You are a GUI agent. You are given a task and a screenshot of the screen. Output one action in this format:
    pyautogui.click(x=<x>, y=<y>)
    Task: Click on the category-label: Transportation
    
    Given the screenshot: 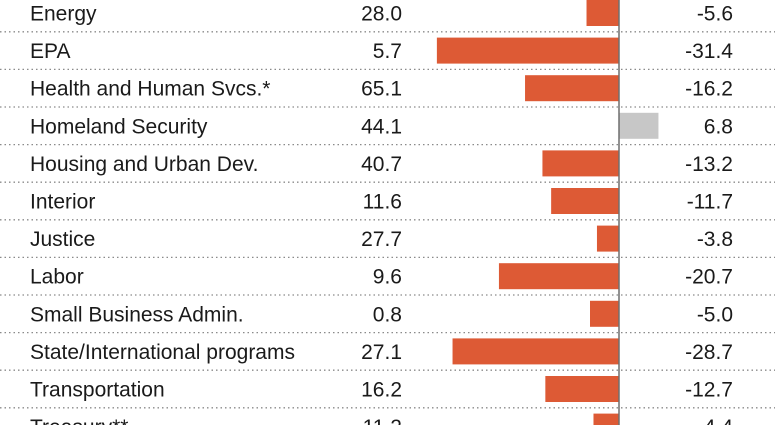 What is the action you would take?
    pyautogui.click(x=97, y=390)
    